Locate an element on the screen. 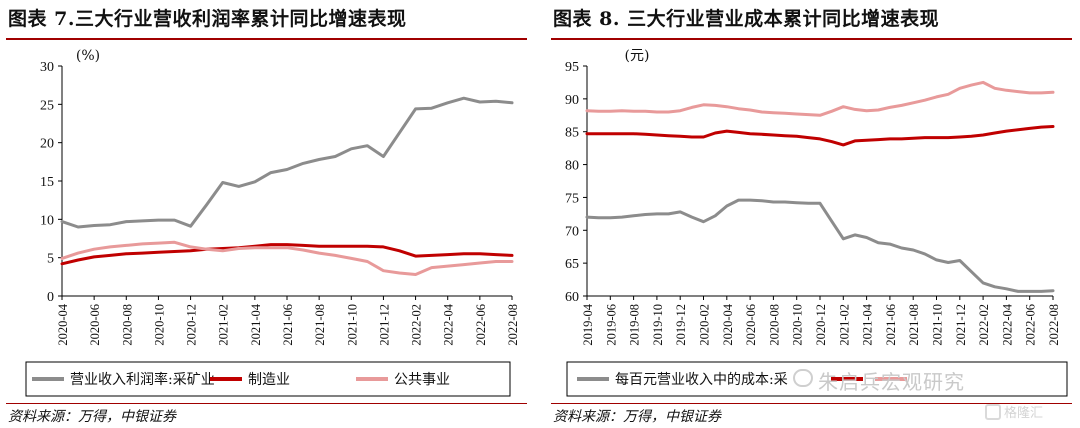  left-title-rule is located at coordinates (266, 39).